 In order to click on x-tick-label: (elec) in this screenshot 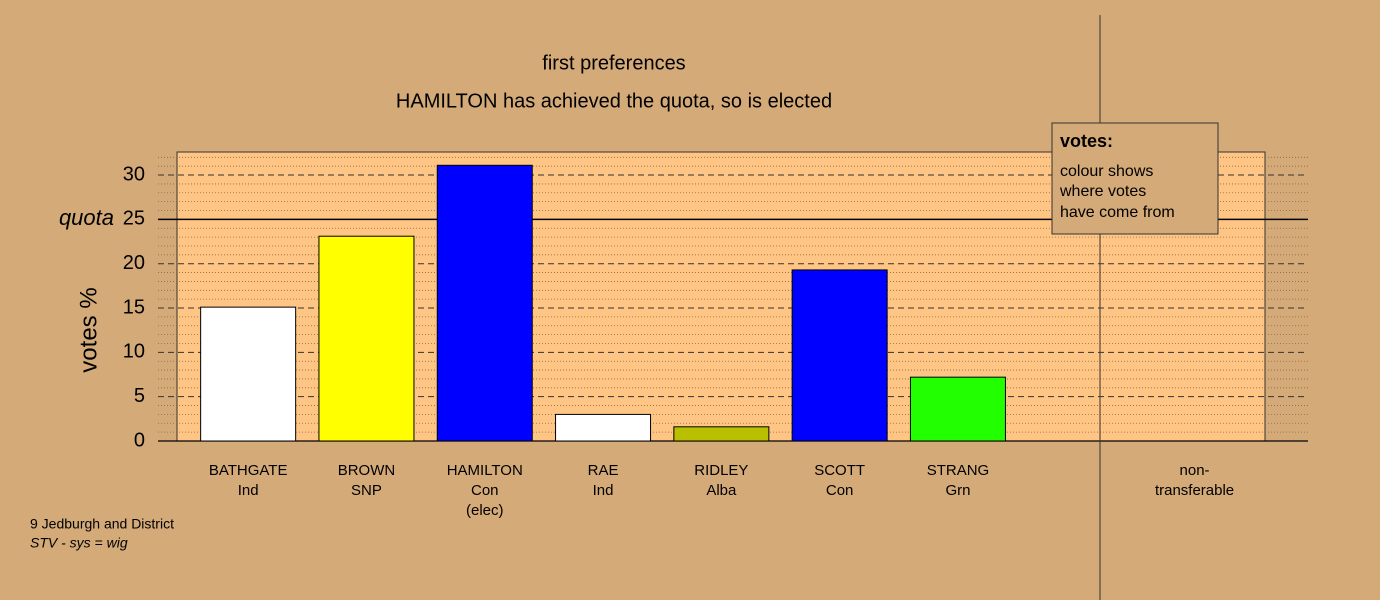, I will do `click(485, 510)`.